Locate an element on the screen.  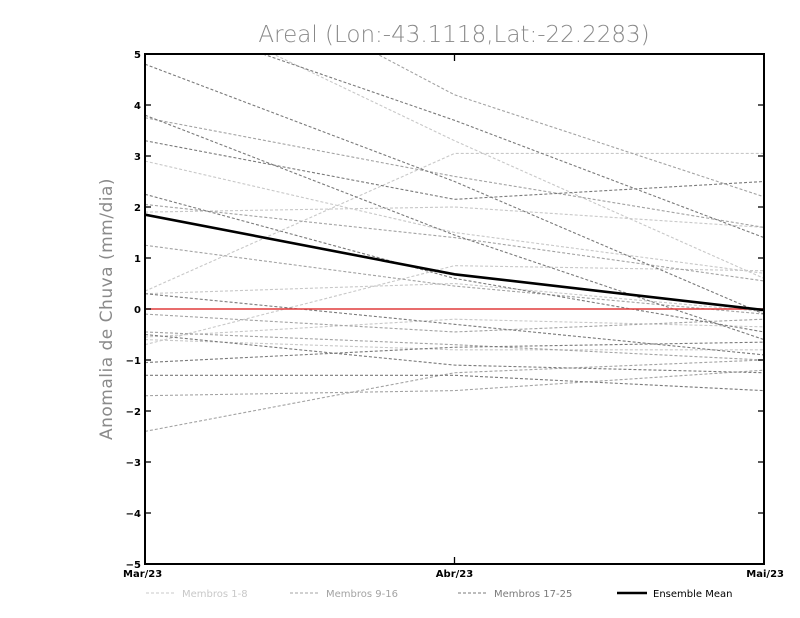
x-tick-label: Mai/23 is located at coordinates (765, 574).